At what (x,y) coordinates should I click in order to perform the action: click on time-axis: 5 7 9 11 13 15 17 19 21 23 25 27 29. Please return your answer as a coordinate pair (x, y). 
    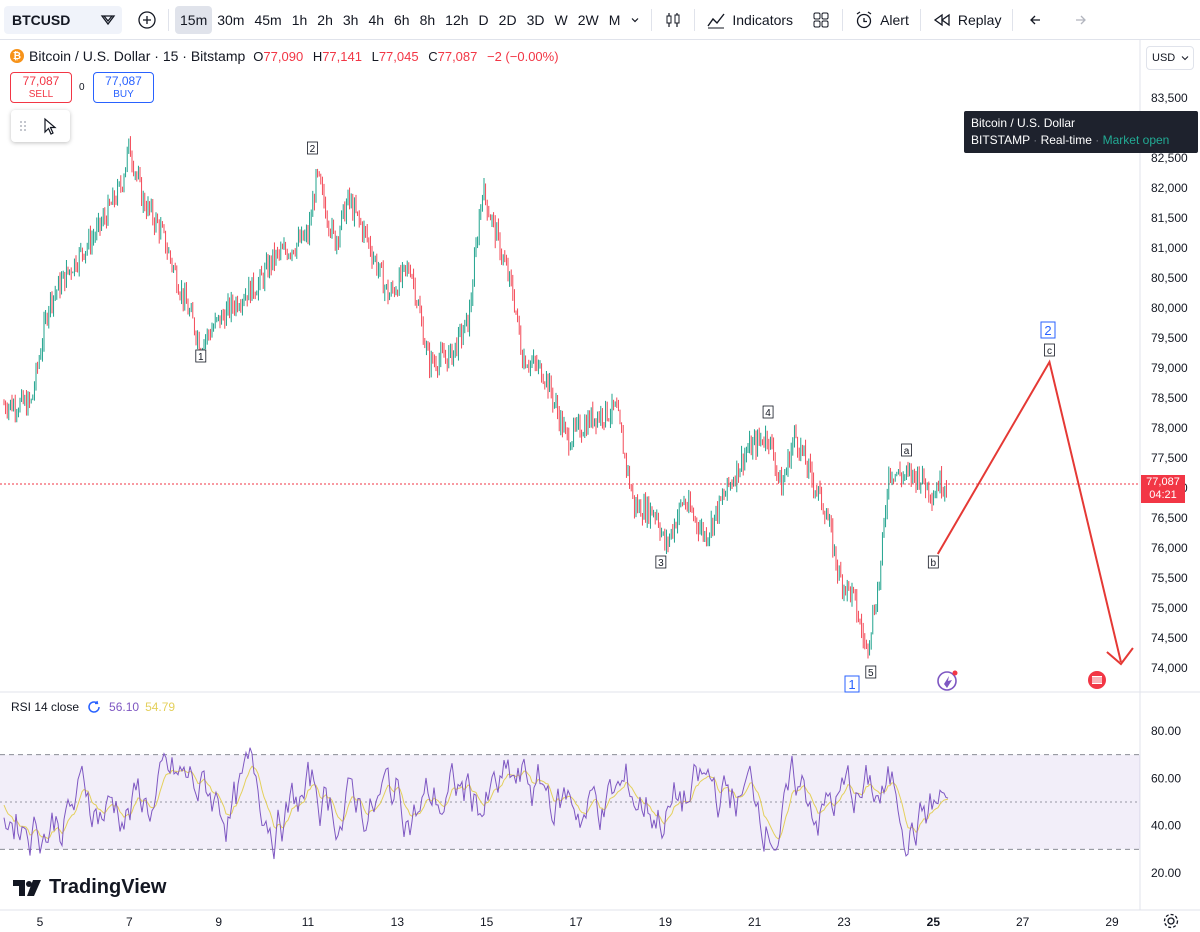
    Looking at the image, I should click on (578, 922).